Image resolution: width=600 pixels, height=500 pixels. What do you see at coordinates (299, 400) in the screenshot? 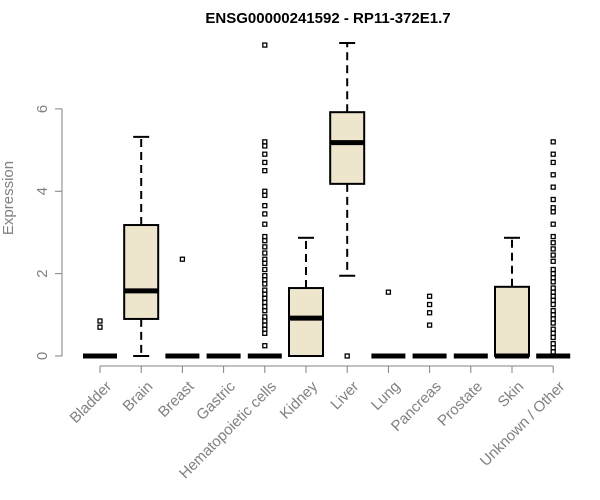
I see `x-tick-label: Kidney` at bounding box center [299, 400].